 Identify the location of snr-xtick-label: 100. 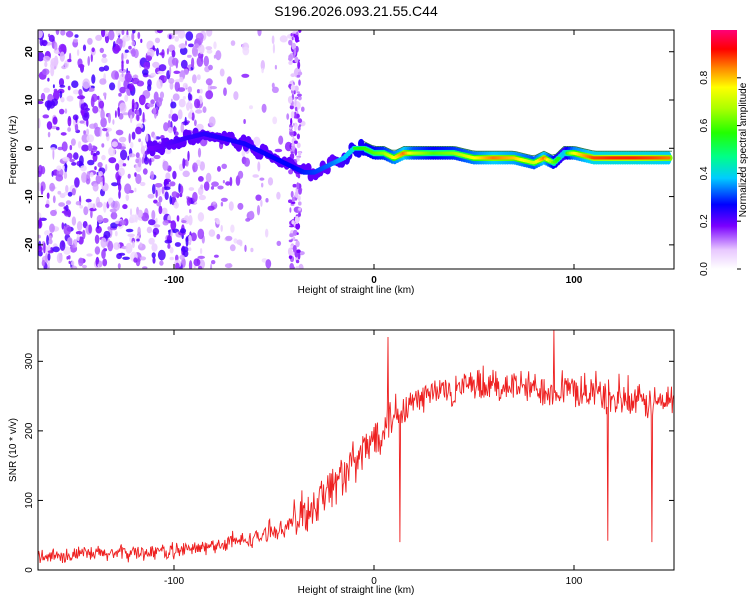
(574, 581).